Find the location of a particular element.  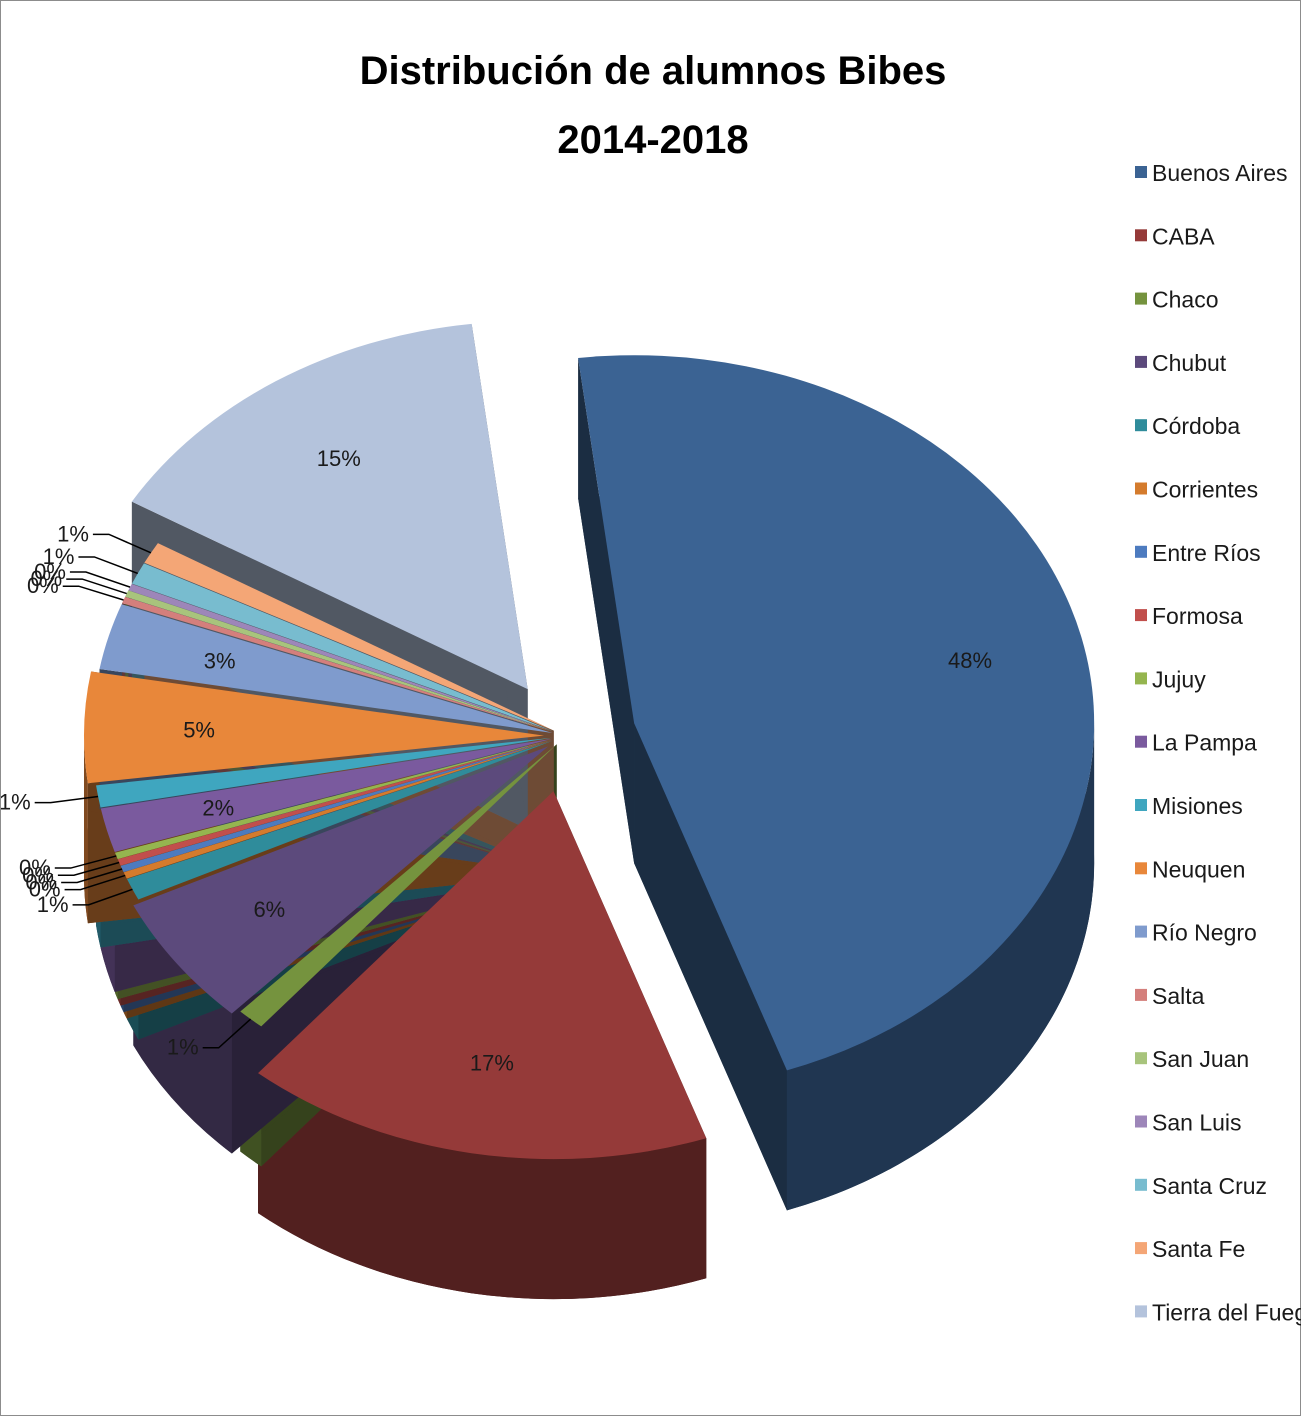

slice-corrientes is located at coordinates (338, 809).